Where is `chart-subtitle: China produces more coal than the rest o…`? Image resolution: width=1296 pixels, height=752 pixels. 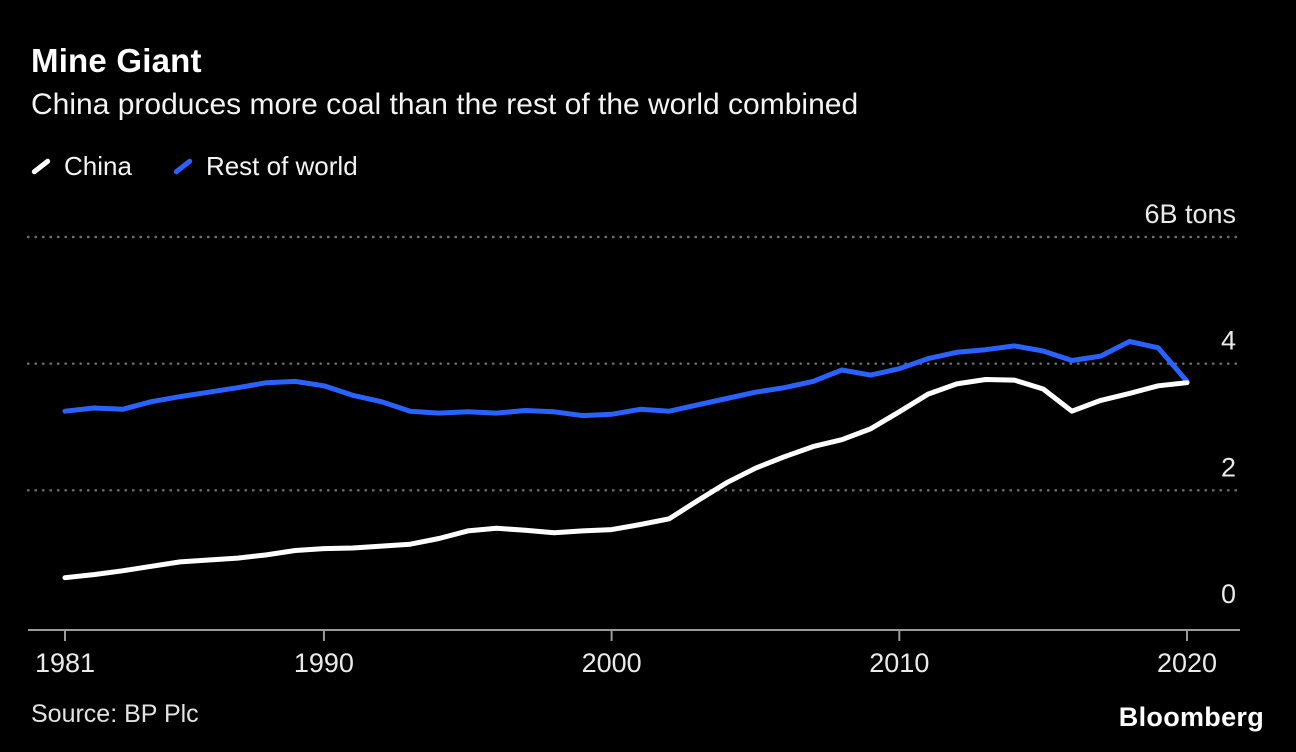
chart-subtitle: China produces more coal than the rest o… is located at coordinates (445, 104).